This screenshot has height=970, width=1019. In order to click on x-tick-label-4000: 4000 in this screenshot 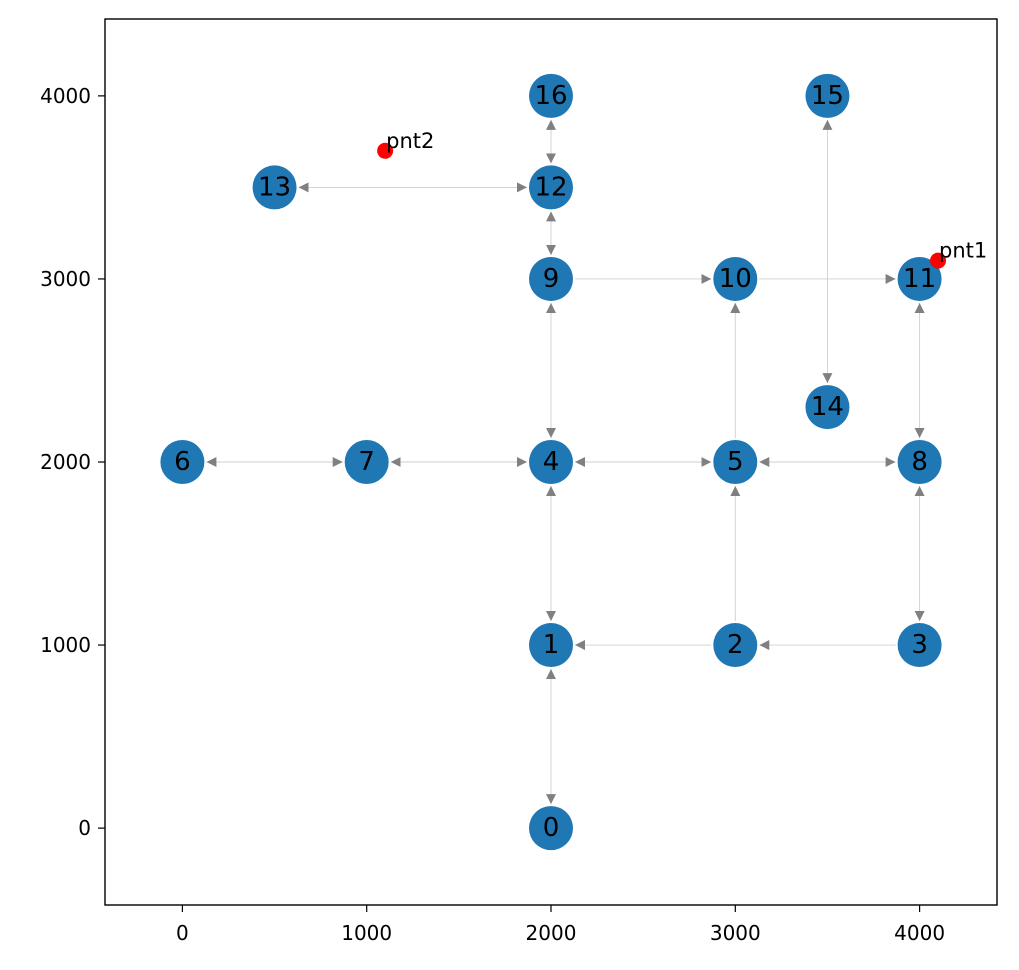, I will do `click(919, 933)`.